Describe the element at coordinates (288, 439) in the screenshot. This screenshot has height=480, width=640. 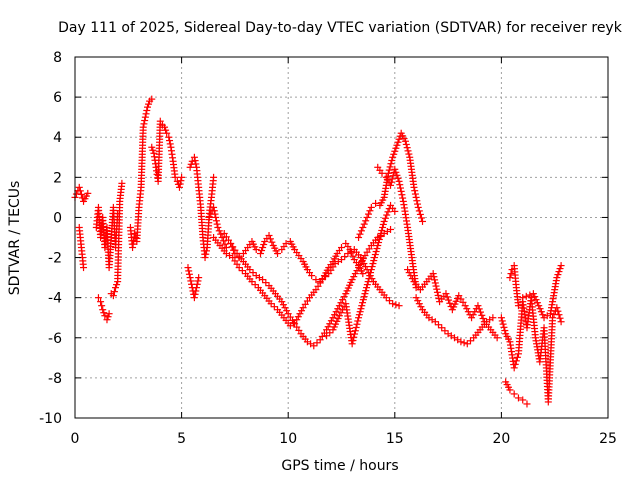
I see `x-tick-label: 10` at that location.